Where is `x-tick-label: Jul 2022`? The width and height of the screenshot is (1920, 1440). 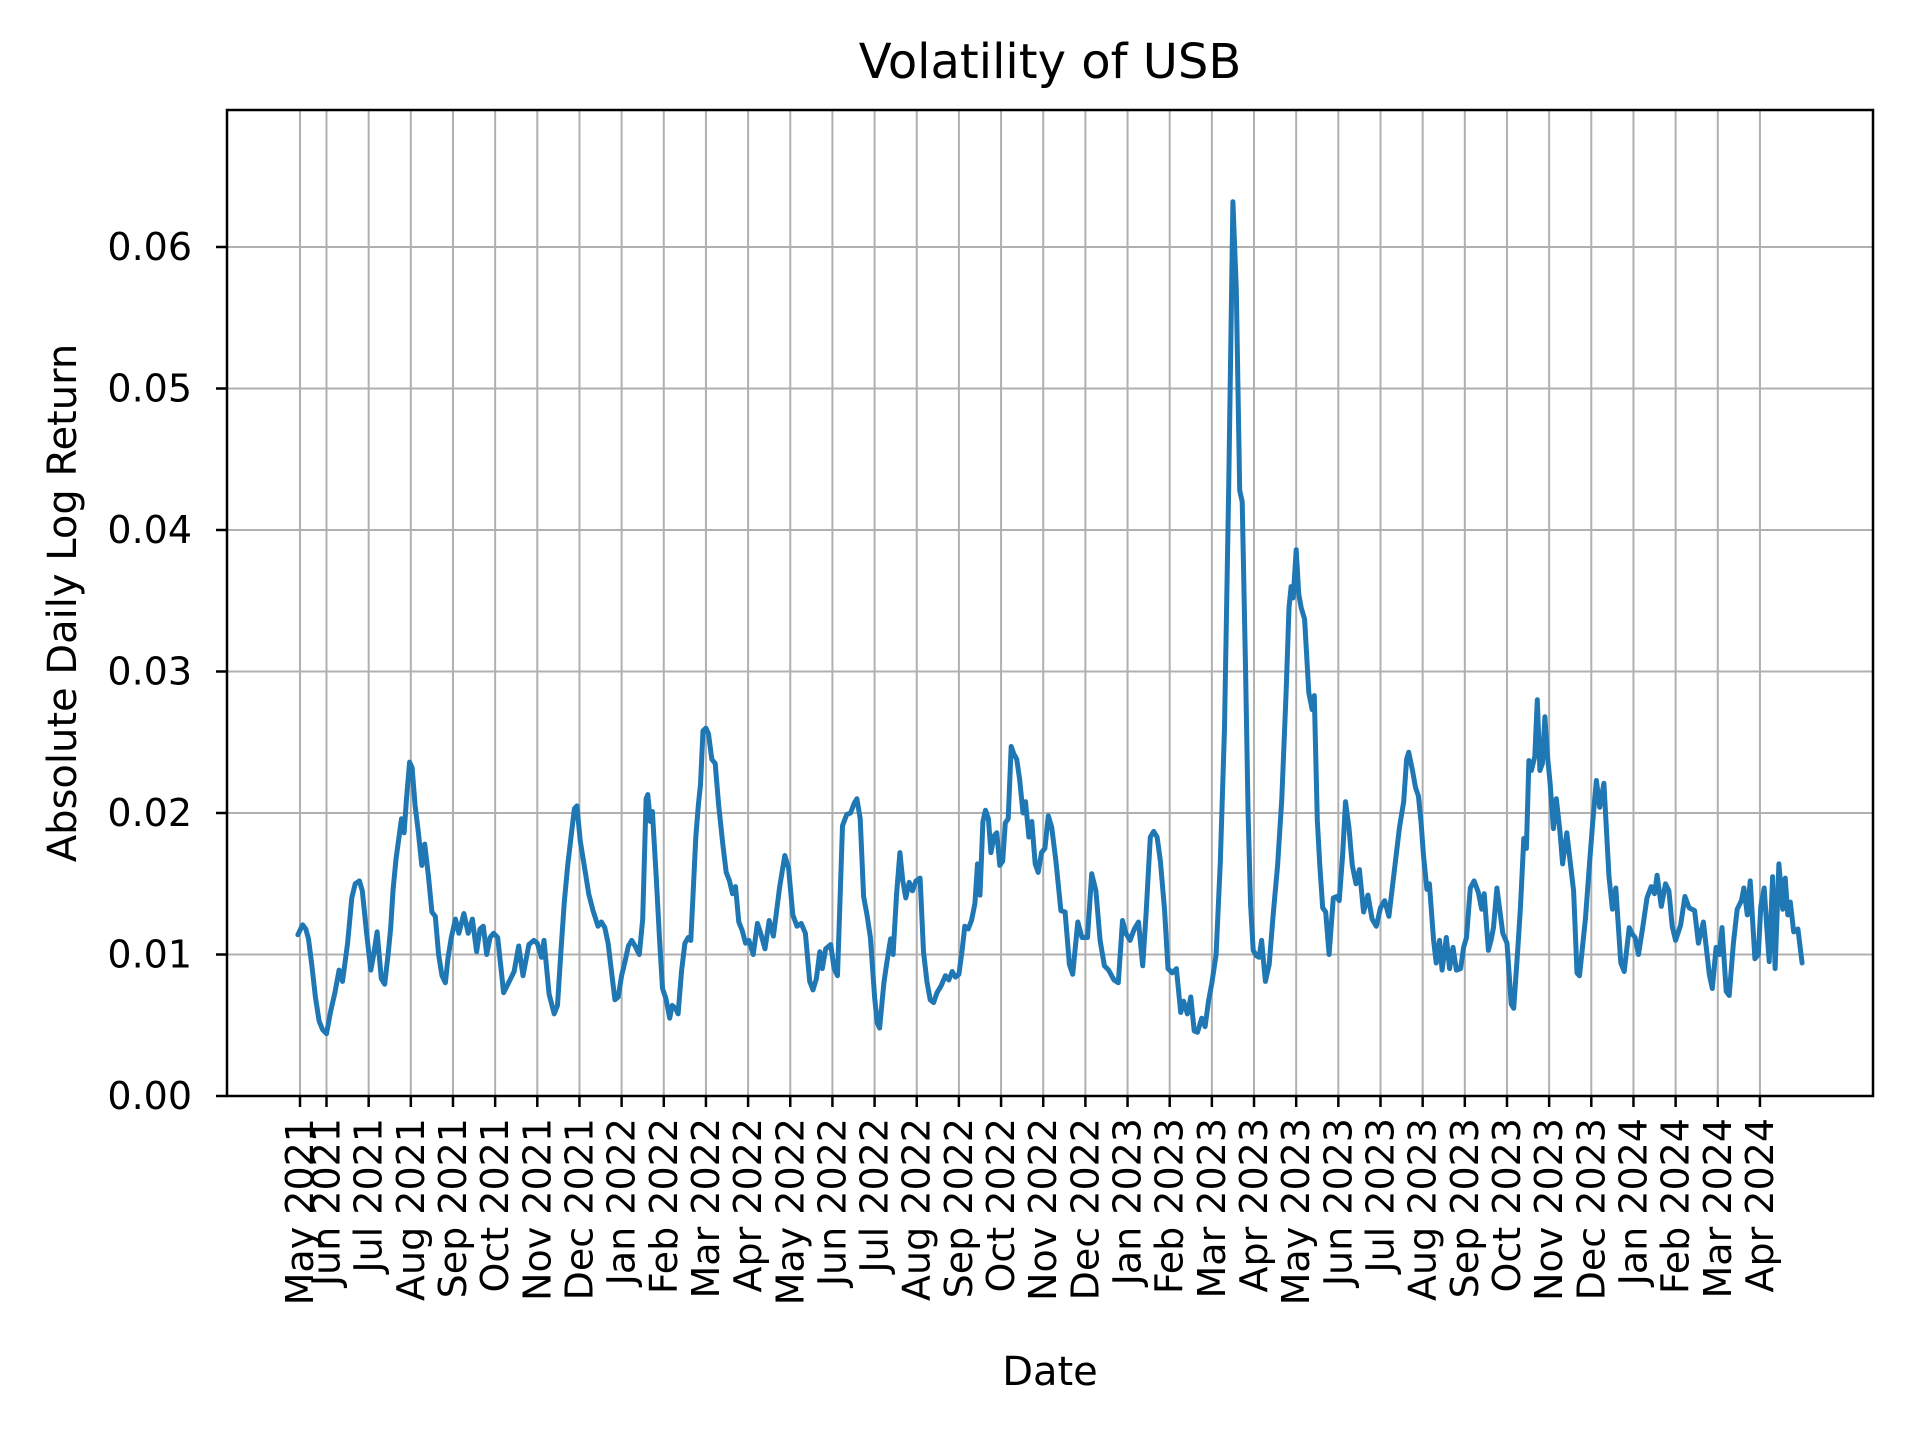 x-tick-label: Jul 2022 is located at coordinates (875, 1196).